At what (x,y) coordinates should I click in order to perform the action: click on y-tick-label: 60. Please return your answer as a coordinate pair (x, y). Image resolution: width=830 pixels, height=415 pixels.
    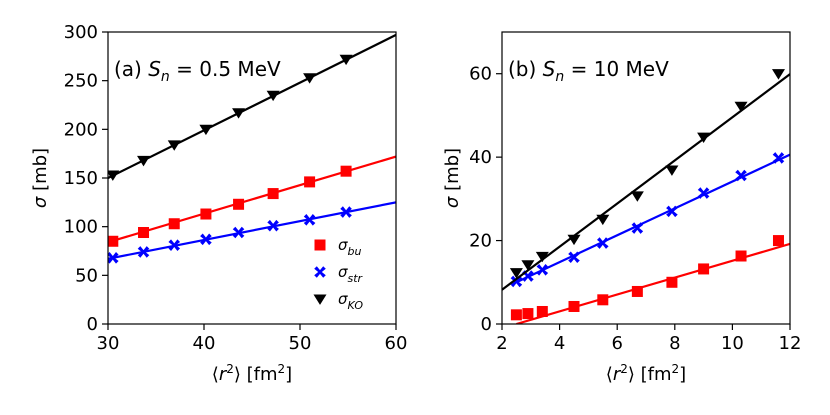
    Looking at the image, I should click on (480, 74).